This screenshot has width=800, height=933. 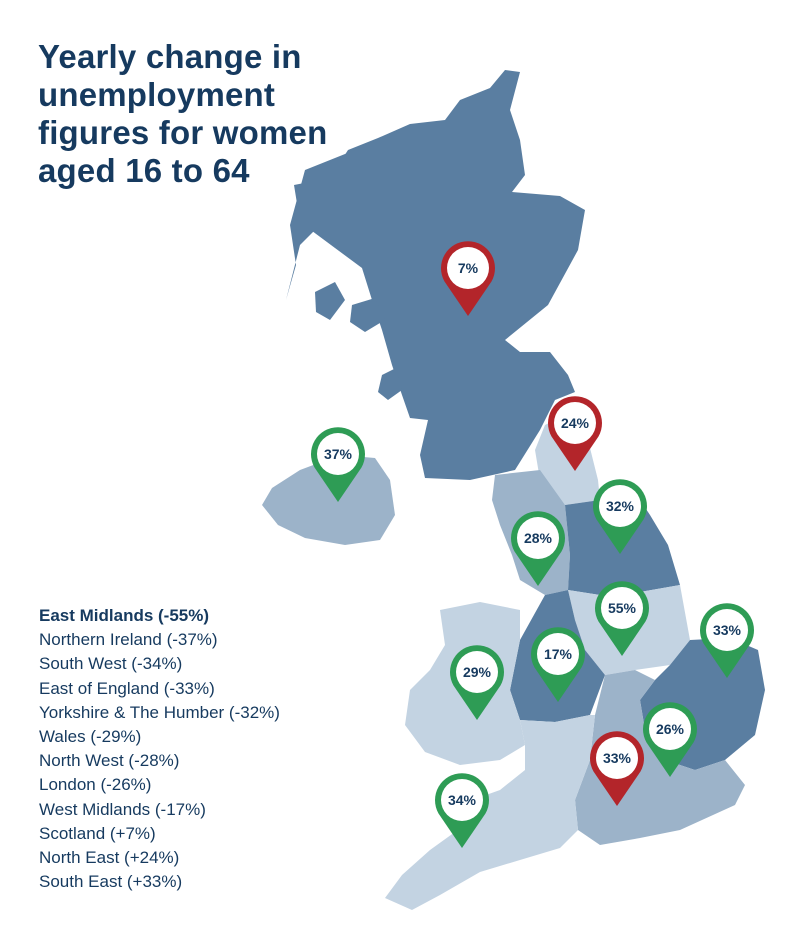 I want to click on legend-item: Yorkshire & The Humber (-32%), so click(x=159, y=712).